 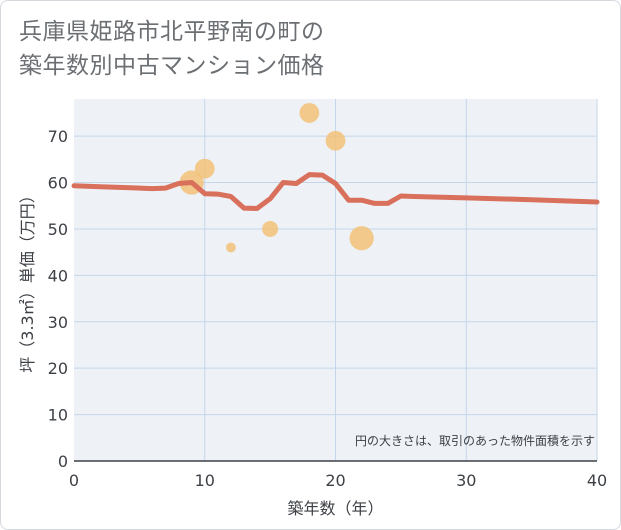 What do you see at coordinates (58, 368) in the screenshot?
I see `y-tick-label: 20` at bounding box center [58, 368].